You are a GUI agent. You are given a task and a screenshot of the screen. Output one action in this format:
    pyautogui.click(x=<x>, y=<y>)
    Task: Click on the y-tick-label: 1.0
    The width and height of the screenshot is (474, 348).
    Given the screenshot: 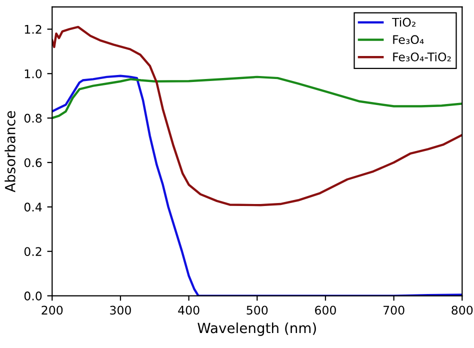 What is the action you would take?
    pyautogui.click(x=33, y=73)
    